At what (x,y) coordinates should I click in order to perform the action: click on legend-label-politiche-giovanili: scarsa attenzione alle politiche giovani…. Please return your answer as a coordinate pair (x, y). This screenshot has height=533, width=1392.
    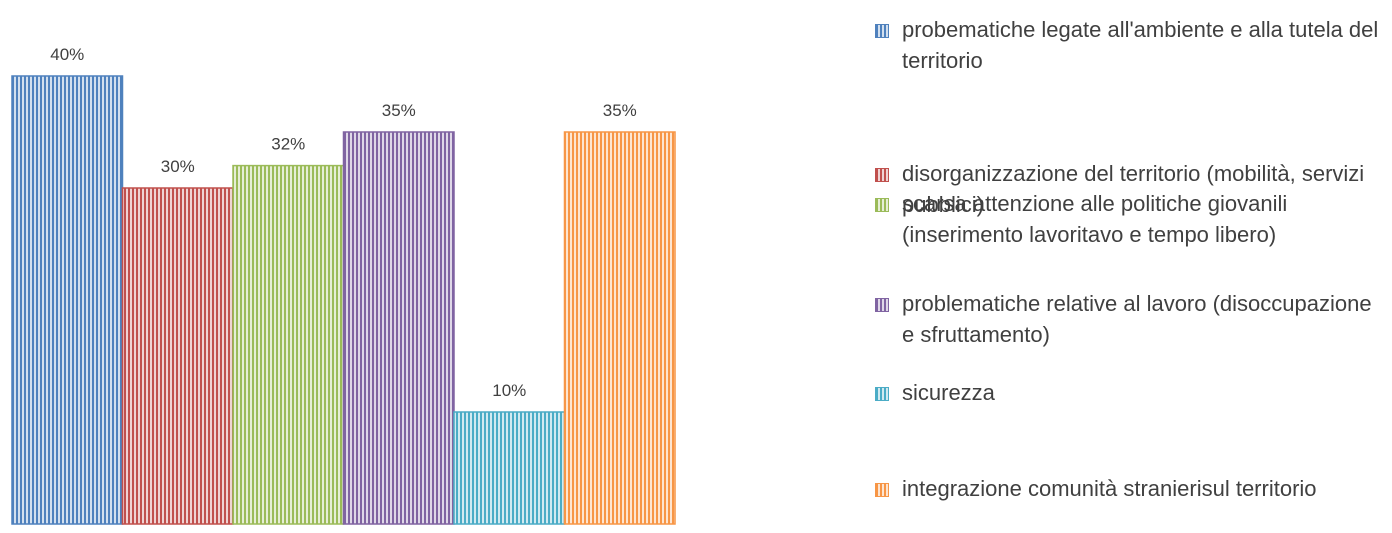
    Looking at the image, I should click on (1095, 219).